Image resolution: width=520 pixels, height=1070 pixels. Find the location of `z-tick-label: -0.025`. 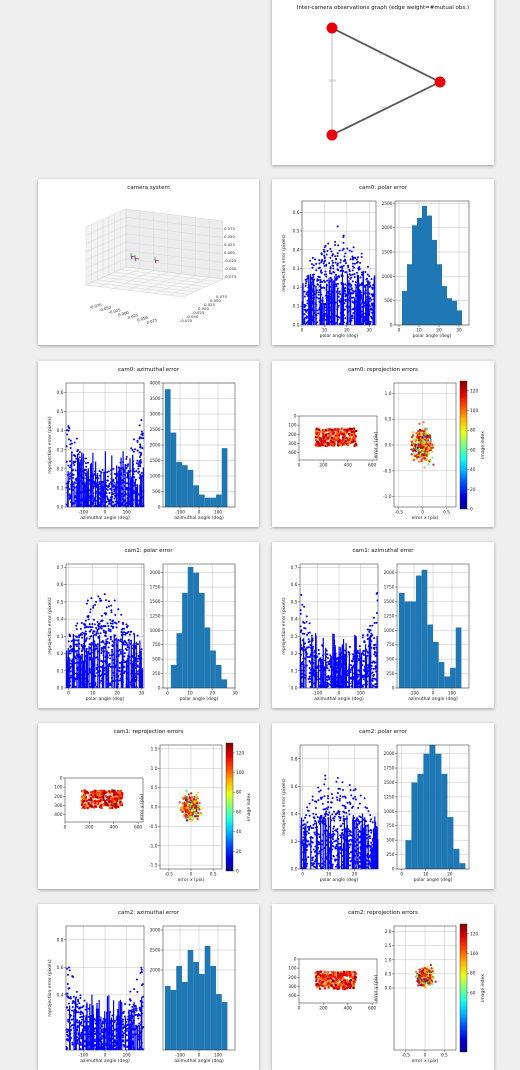

z-tick-label: -0.025 is located at coordinates (230, 260).